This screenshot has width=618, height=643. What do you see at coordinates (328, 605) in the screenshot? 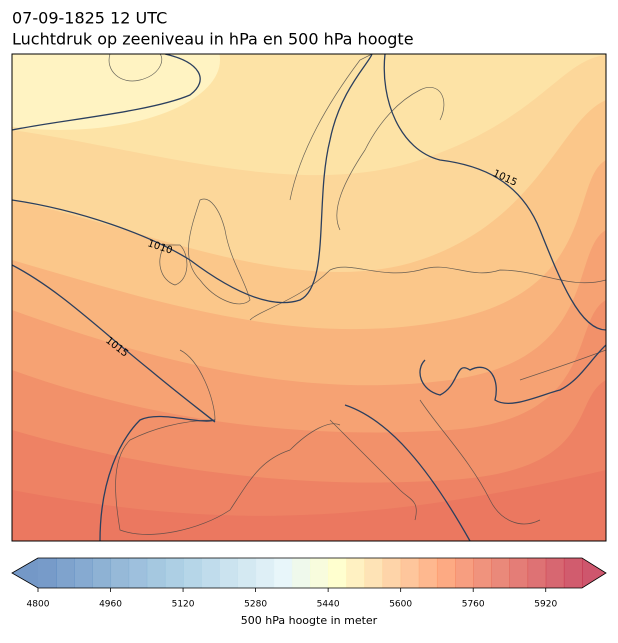
I see `colorbar-tick-label: 5440` at bounding box center [328, 605].